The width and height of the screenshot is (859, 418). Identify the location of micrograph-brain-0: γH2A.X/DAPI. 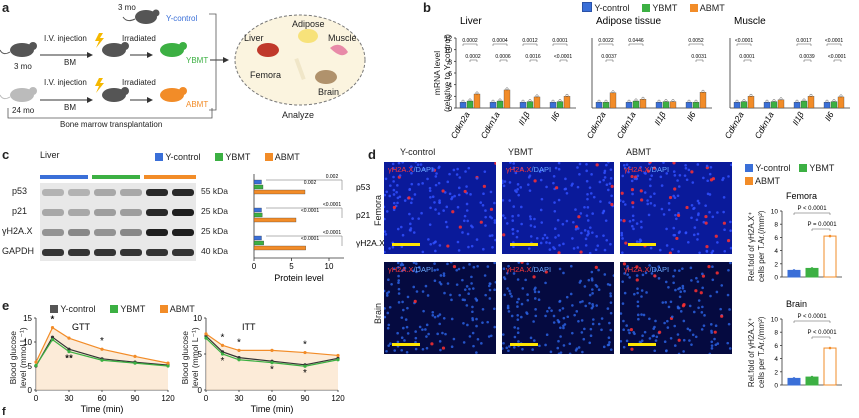
(440, 308).